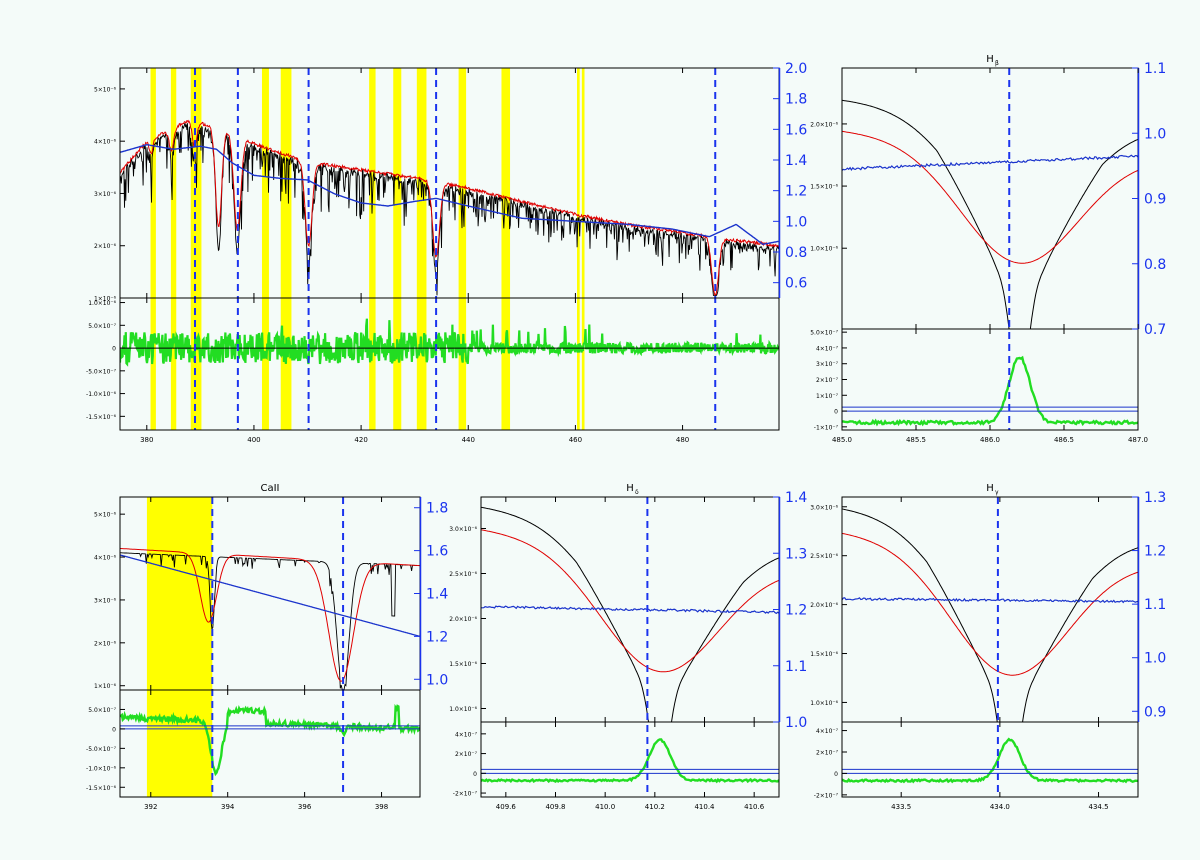  Describe the element at coordinates (228, 807) in the screenshot. I see `x-tick-label: 394` at that location.